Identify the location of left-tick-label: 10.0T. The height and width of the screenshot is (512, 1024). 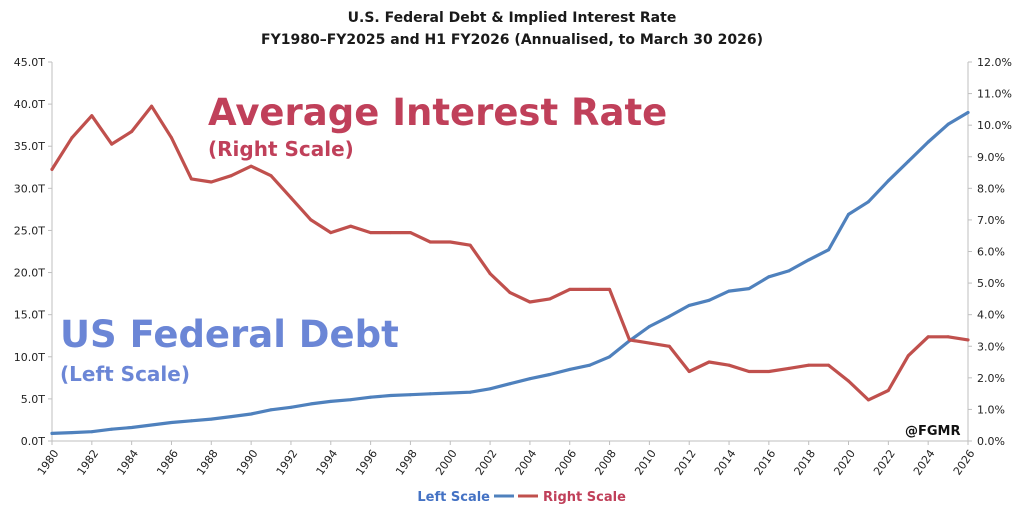
(29, 357).